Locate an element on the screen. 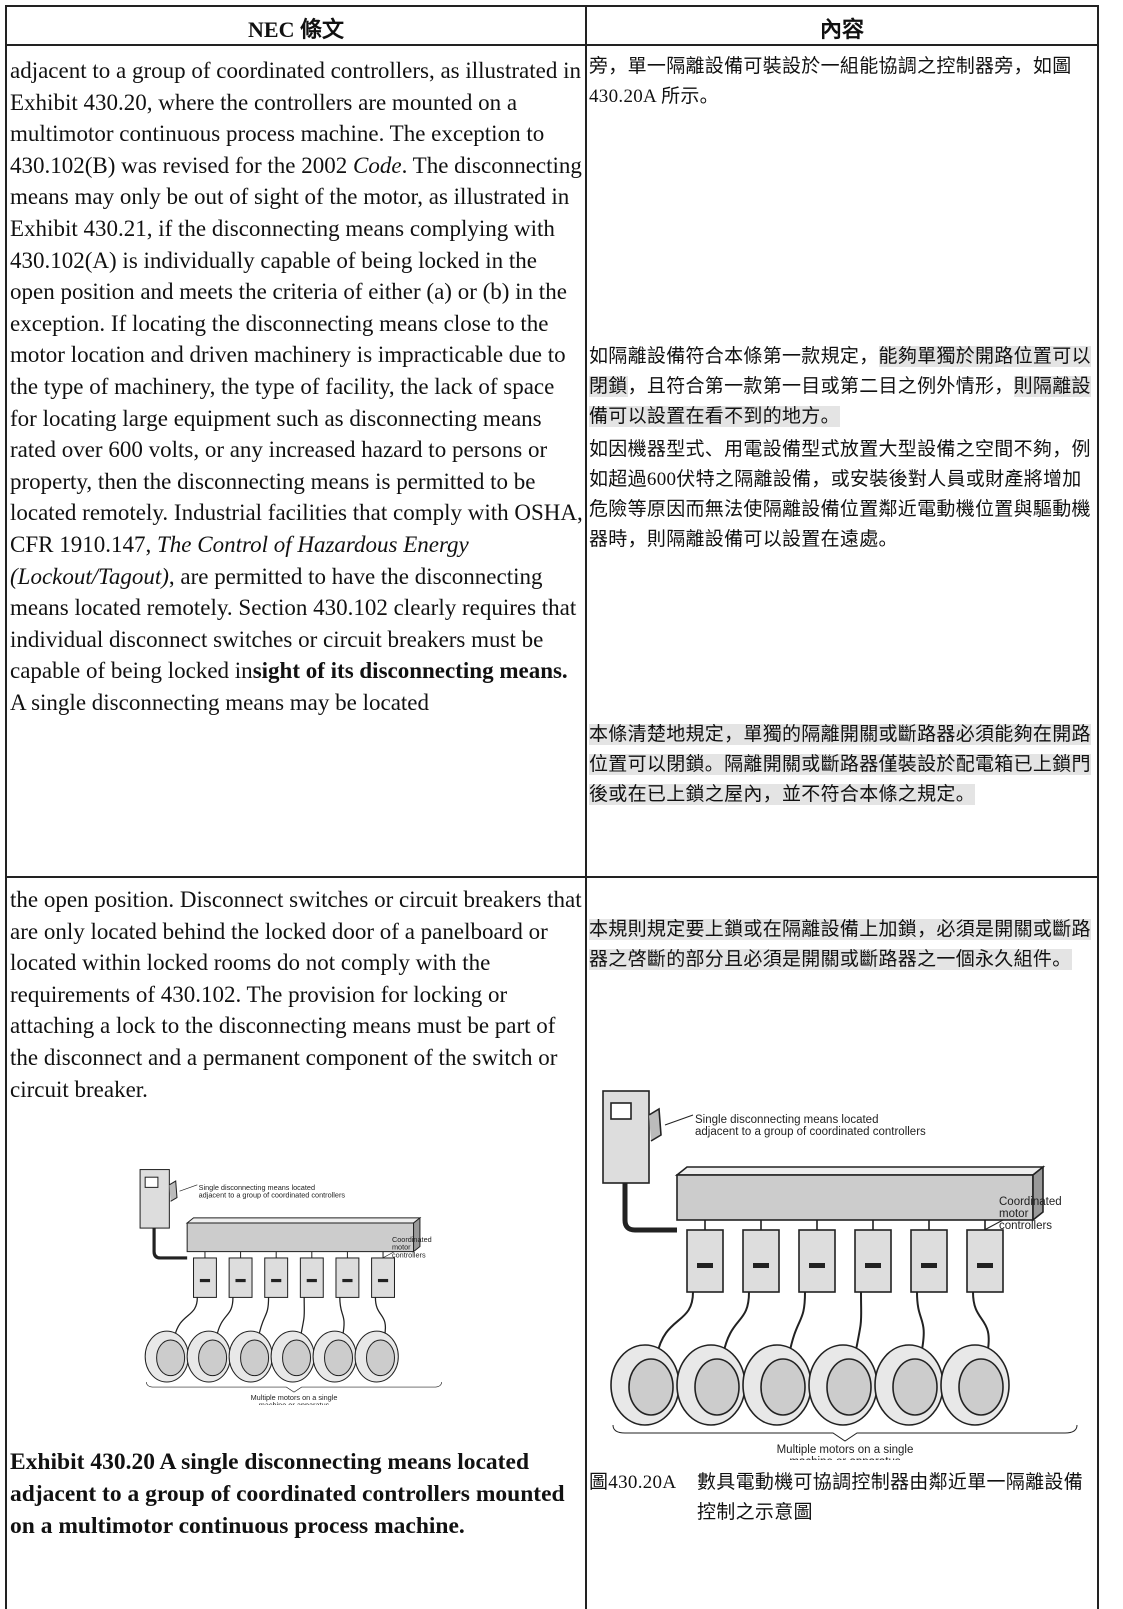  beam-side is located at coordinates (1038, 1193).